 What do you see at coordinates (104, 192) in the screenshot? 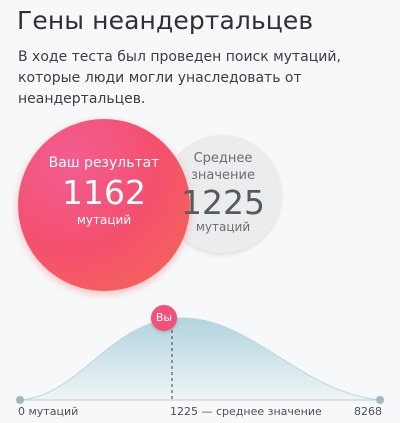
I see `result-value: 1162` at bounding box center [104, 192].